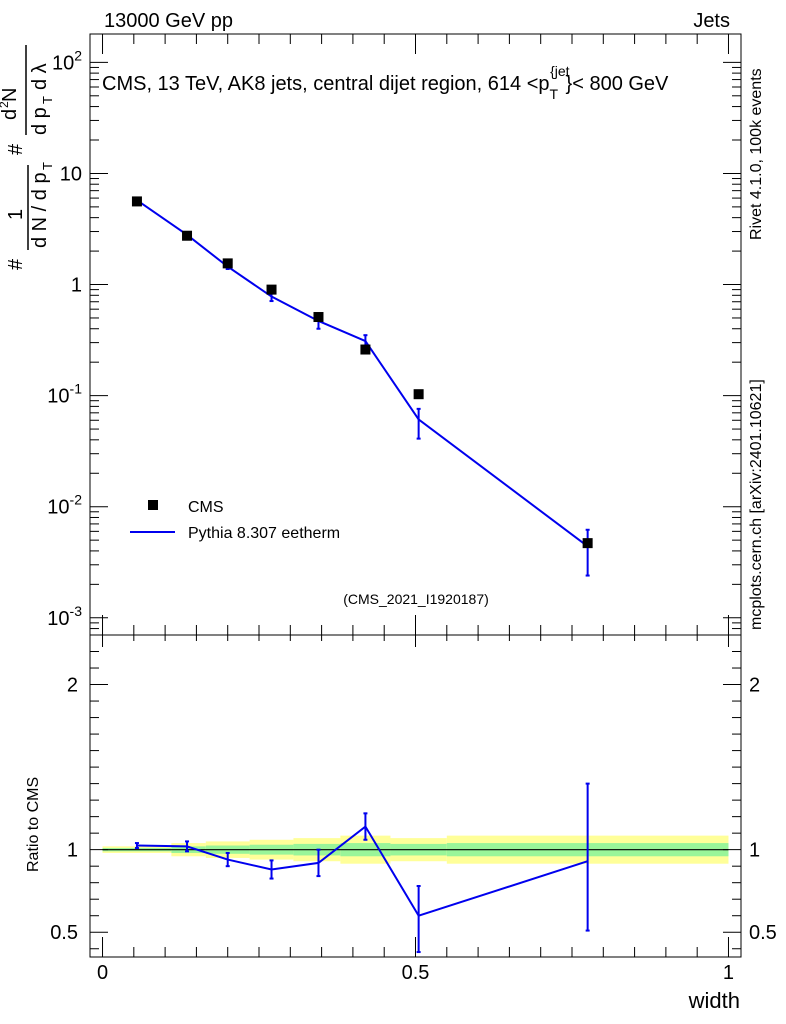 This screenshot has width=786, height=1024. I want to click on ratio-x-tick-label: 0, so click(102, 973).